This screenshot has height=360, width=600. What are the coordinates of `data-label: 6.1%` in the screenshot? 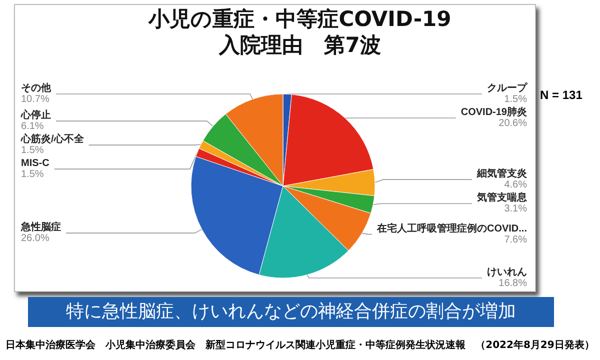 It's located at (32, 126).